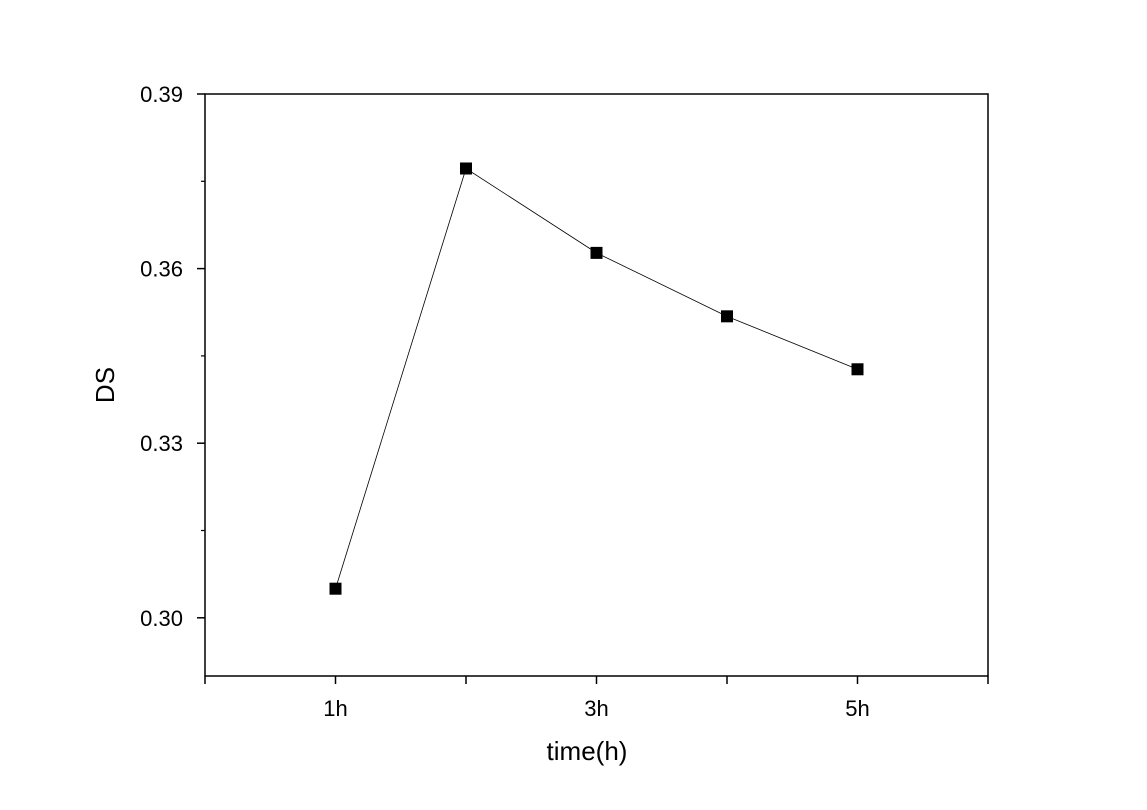 This screenshot has height=810, width=1147. I want to click on y-tick-label: 0.36, so click(161, 269).